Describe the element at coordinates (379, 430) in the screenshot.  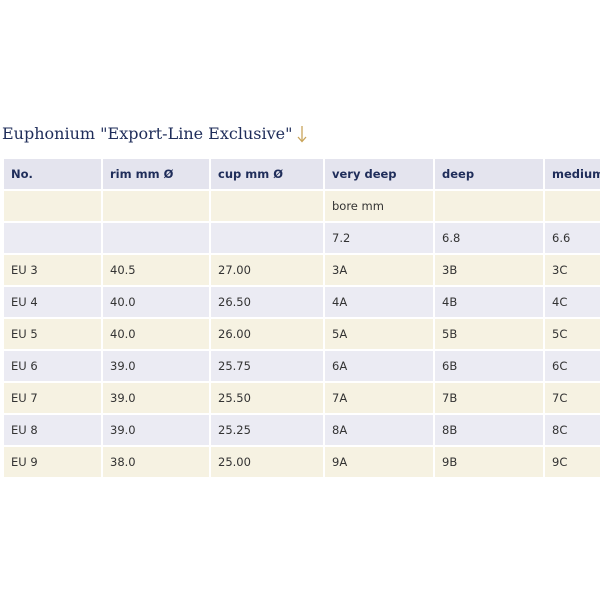
I see `table-cell: 8A` at that location.